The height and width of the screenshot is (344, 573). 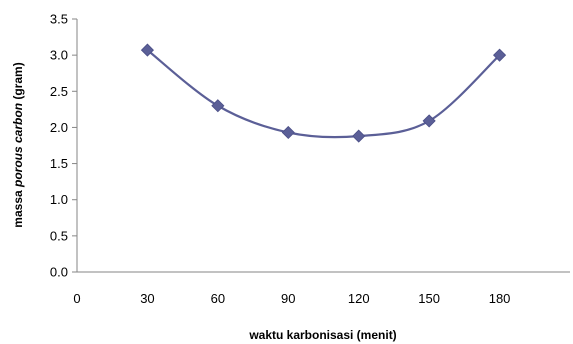 I want to click on y-axis-title-part1: massa, so click(x=18, y=207).